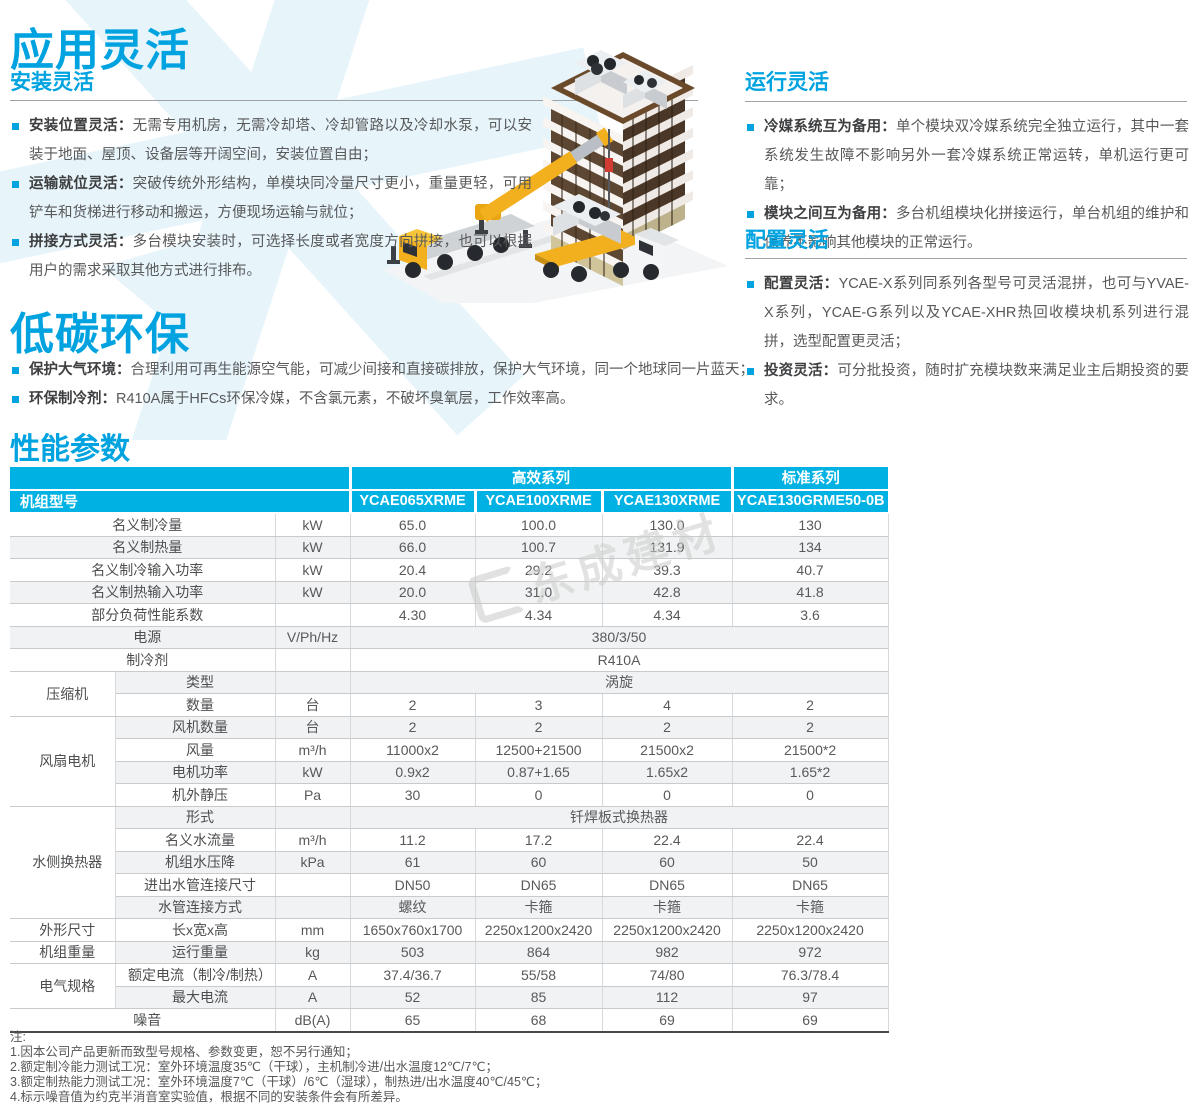  I want to click on unit-cell: Pa, so click(313, 795).